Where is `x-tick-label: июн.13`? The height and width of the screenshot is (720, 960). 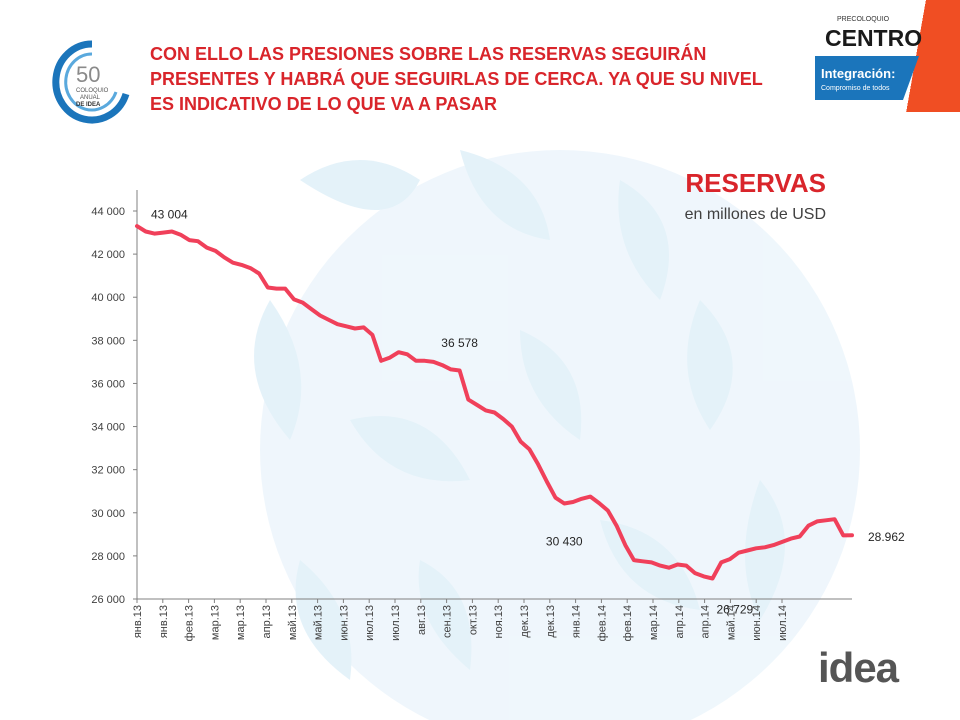
x-tick-label: июн.13 is located at coordinates (344, 623).